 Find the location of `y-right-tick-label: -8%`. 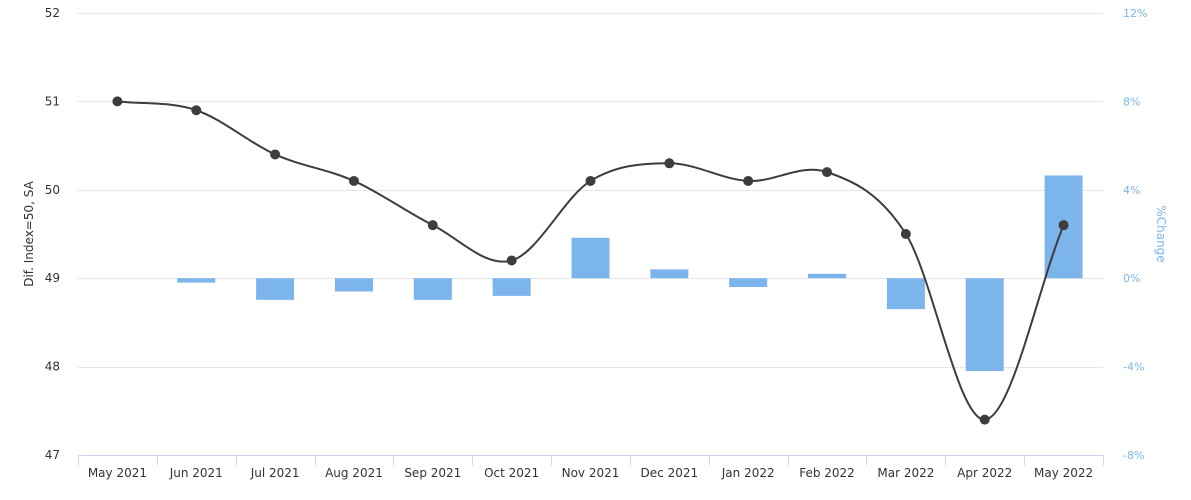

y-right-tick-label: -8% is located at coordinates (1133, 455).